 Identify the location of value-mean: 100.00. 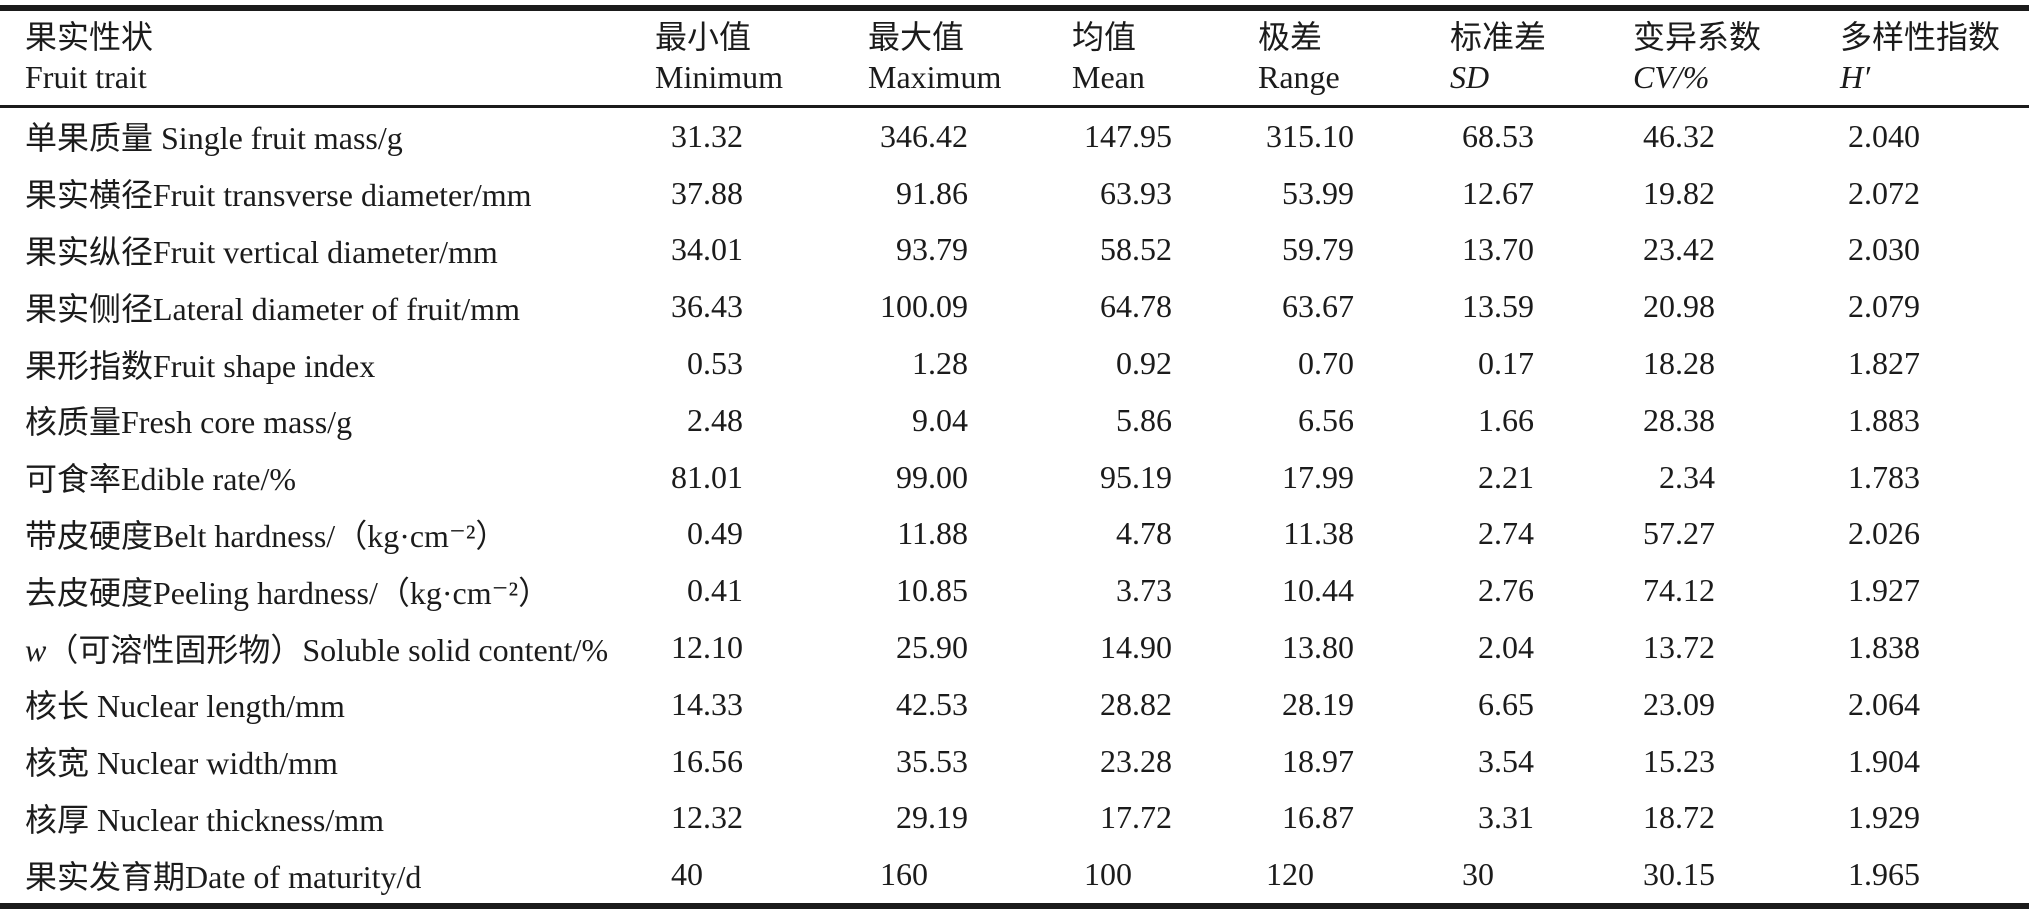
(1108, 874).